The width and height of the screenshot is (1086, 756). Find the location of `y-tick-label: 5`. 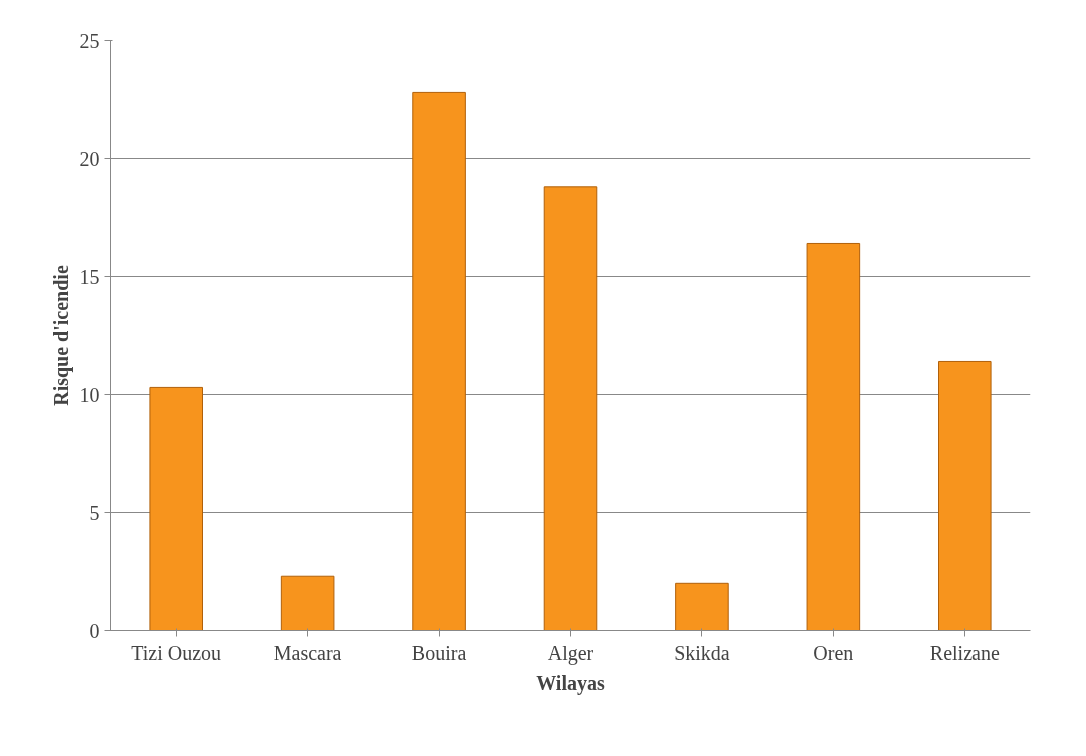

y-tick-label: 5 is located at coordinates (94, 512).